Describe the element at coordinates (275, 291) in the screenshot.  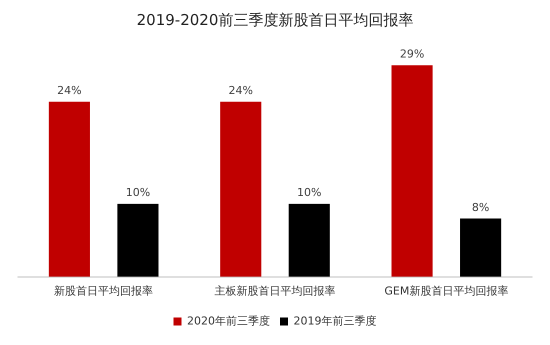
I see `x-tick-label: 主板新股首日平均回报率` at that location.